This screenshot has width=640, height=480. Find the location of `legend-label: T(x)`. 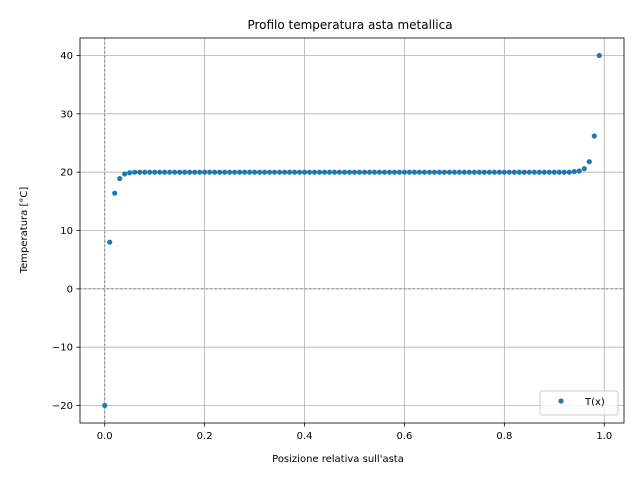

legend-label: T(x) is located at coordinates (594, 402).